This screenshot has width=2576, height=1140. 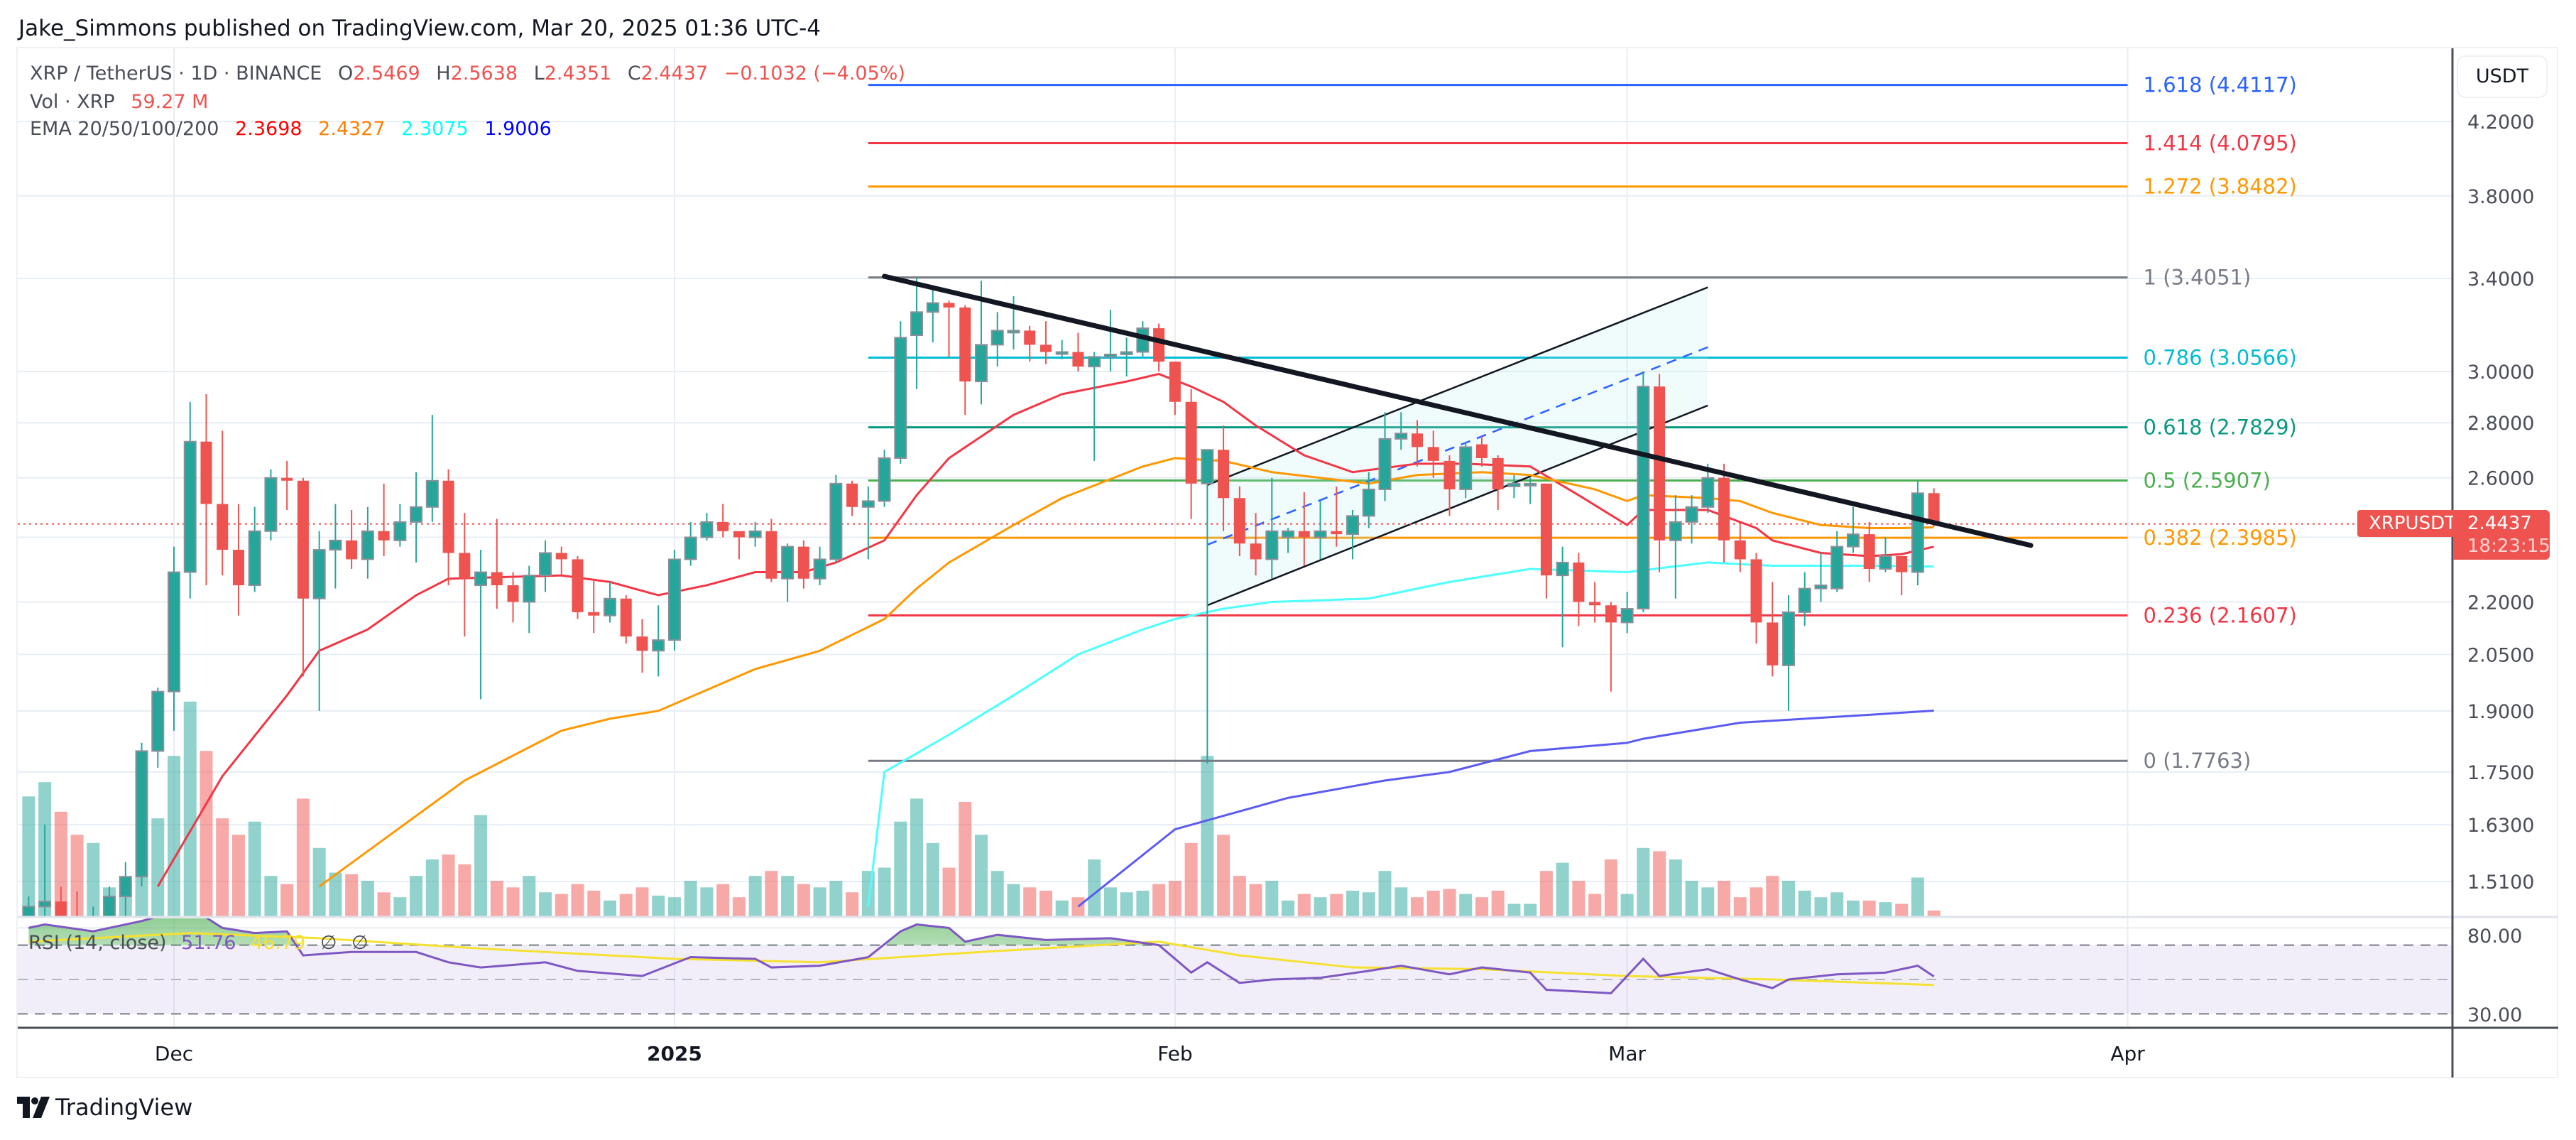 I want to click on volume-bars, so click(x=981, y=809).